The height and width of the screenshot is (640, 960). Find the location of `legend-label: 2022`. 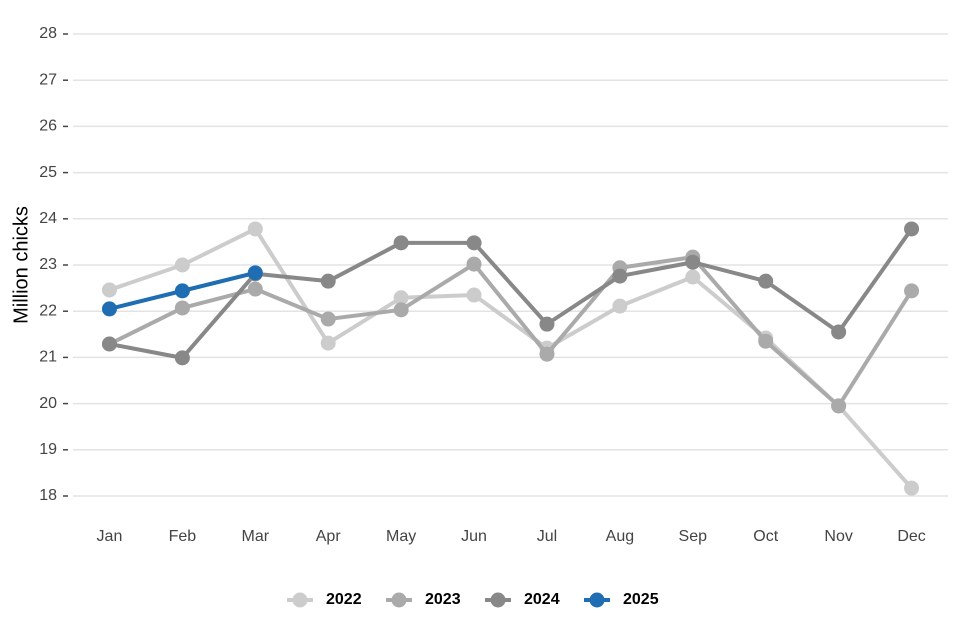

legend-label: 2022 is located at coordinates (344, 599).